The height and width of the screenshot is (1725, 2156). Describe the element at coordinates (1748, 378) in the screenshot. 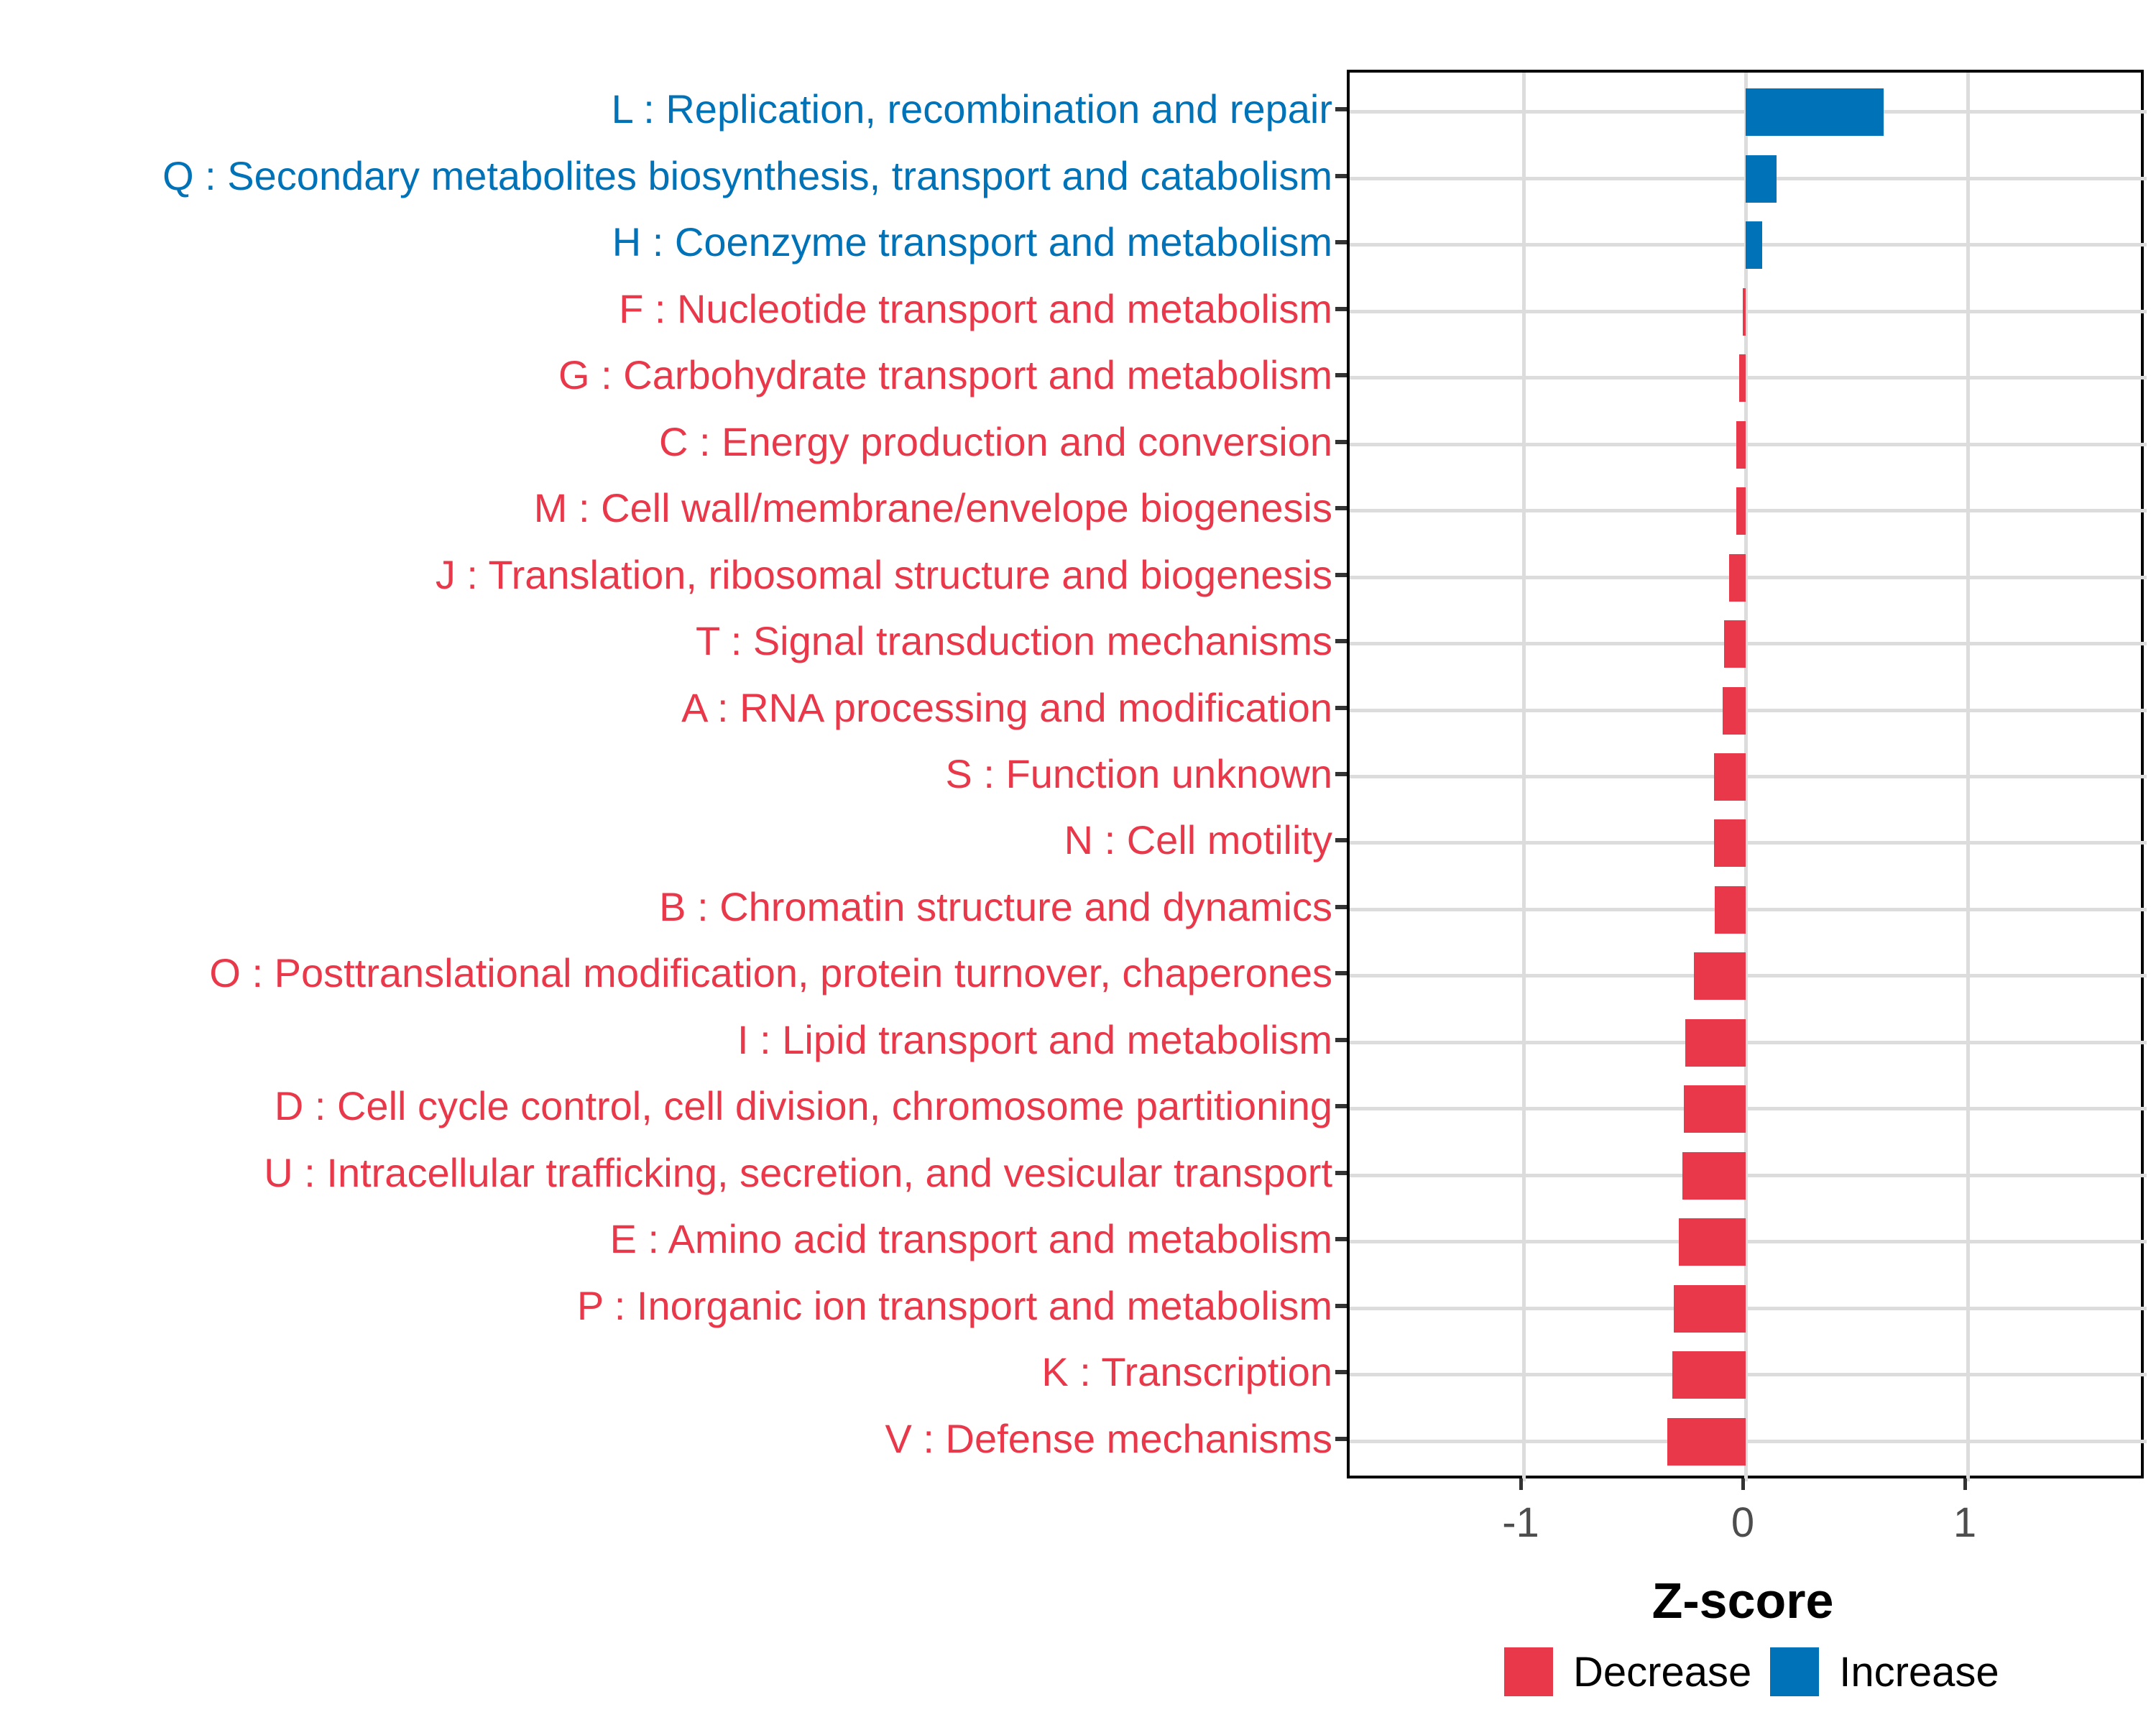

I see `y-gridline-G` at that location.